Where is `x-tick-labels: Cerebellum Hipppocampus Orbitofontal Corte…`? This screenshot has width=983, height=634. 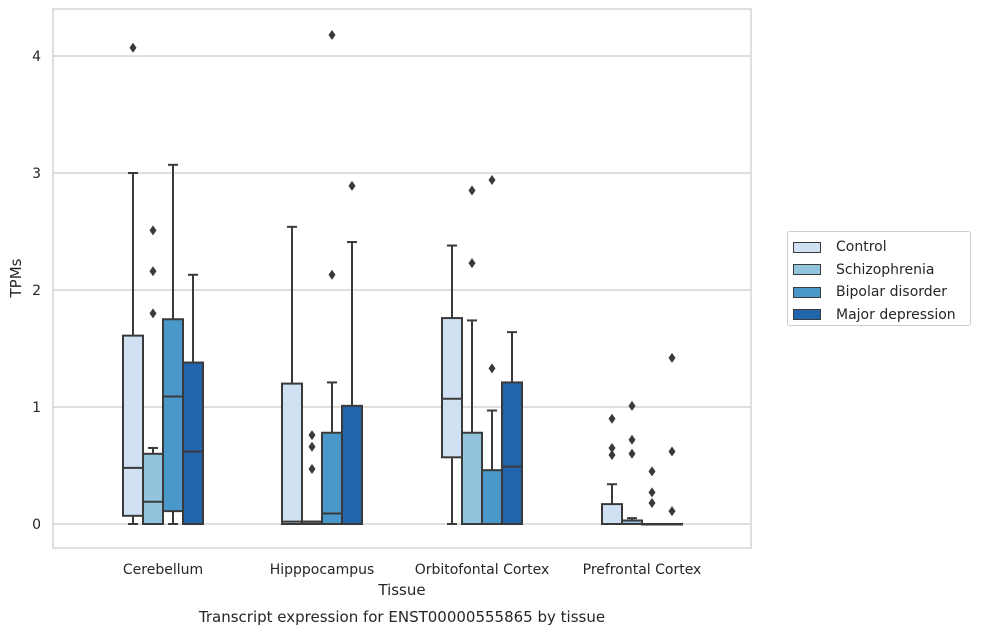
x-tick-labels: Cerebellum Hipppocampus Orbitofontal Corte… is located at coordinates (412, 570).